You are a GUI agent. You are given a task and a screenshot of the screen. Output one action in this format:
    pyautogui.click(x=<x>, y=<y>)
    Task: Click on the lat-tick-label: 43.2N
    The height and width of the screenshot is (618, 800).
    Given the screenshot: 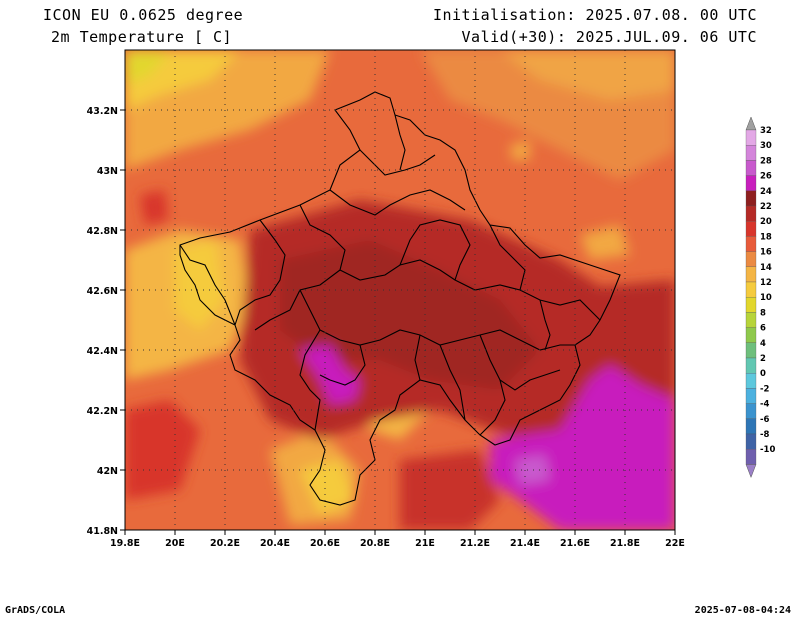 What is the action you would take?
    pyautogui.click(x=102, y=111)
    